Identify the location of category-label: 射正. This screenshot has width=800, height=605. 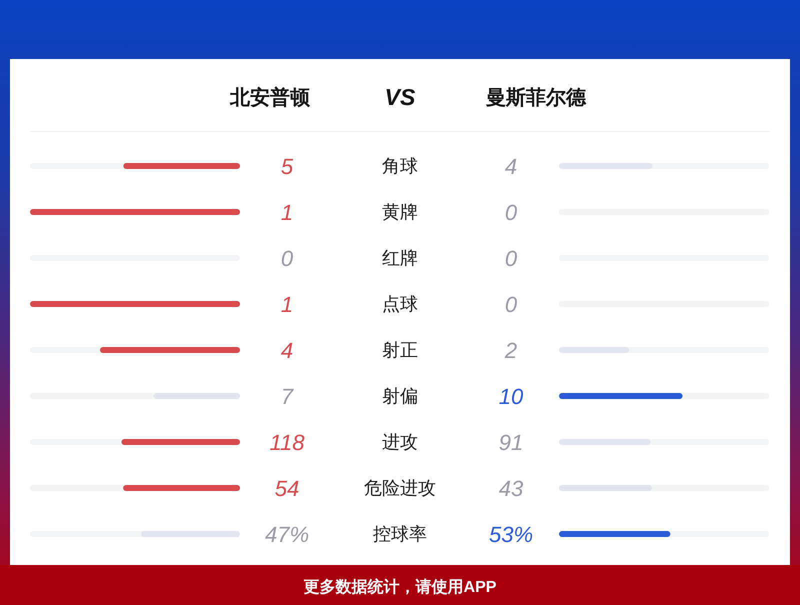
(400, 350).